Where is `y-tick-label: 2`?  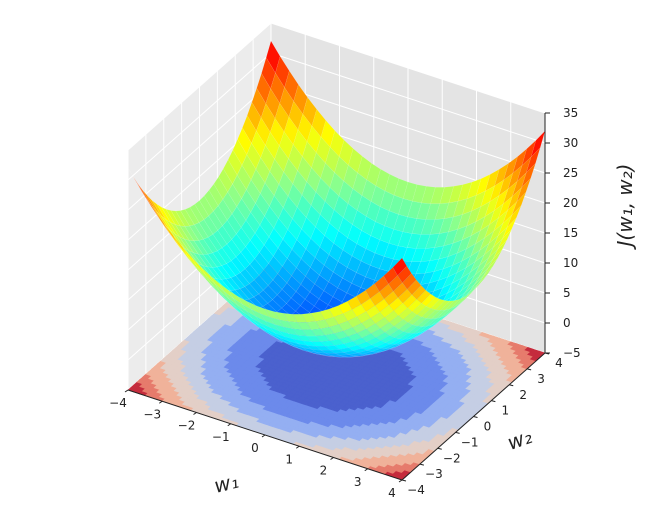 y-tick-label: 2 is located at coordinates (523, 395).